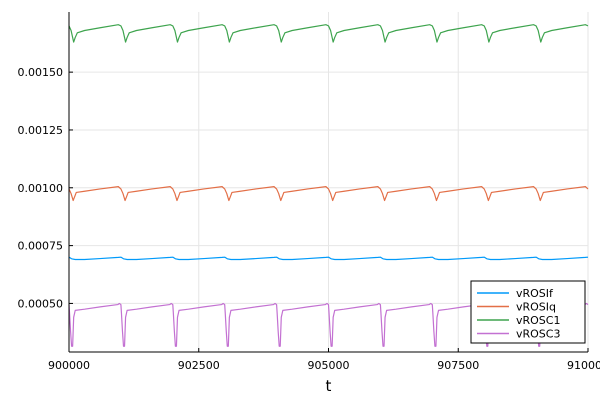  I want to click on x-axis-title: t, so click(329, 386).